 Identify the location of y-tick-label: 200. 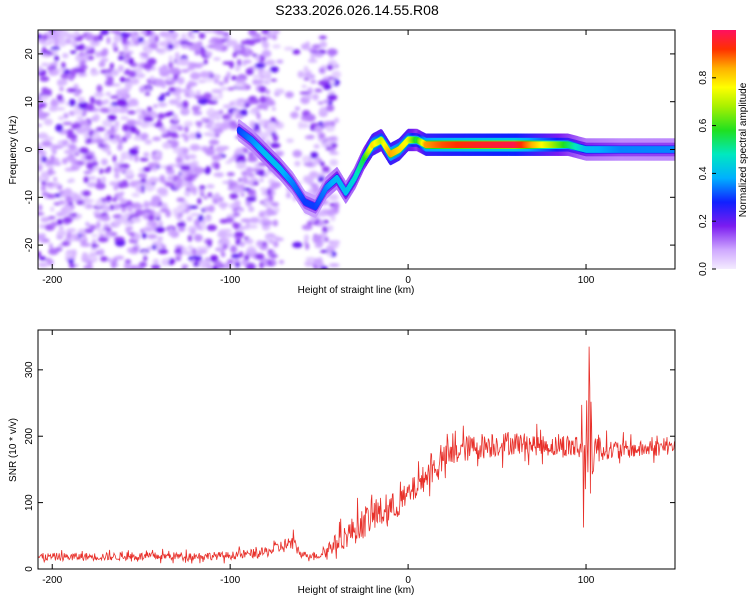
(29, 435).